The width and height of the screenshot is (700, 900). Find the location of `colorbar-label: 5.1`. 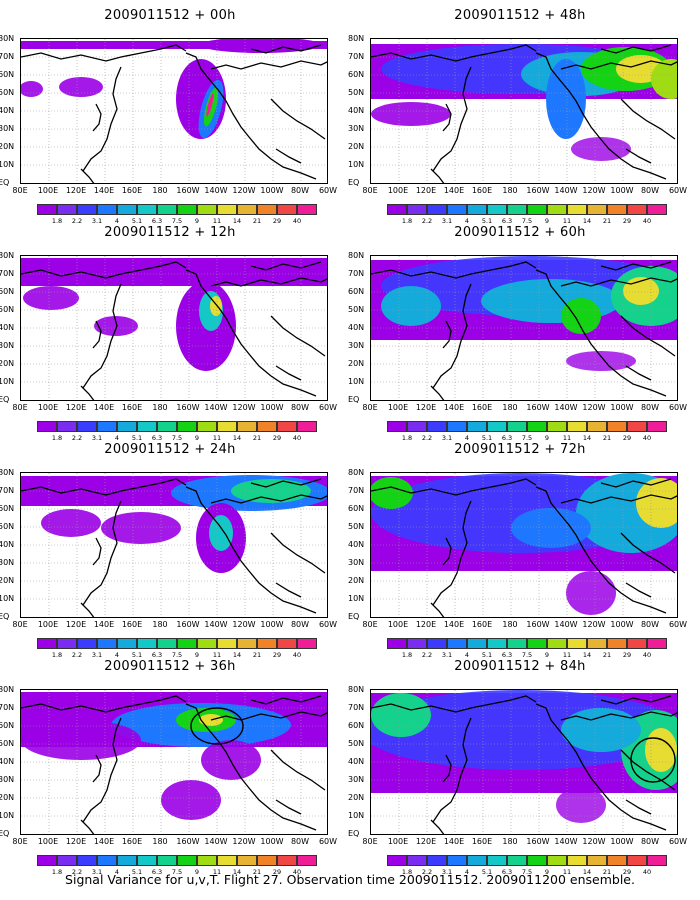

colorbar-label: 5.1 is located at coordinates (487, 438).